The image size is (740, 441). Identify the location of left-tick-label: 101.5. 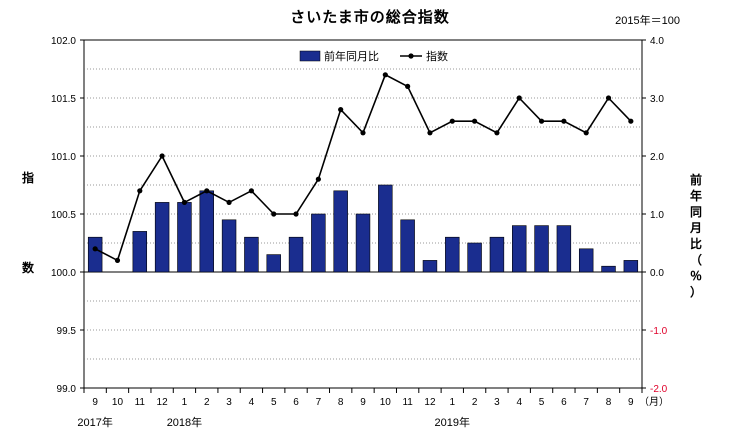
(63, 99).